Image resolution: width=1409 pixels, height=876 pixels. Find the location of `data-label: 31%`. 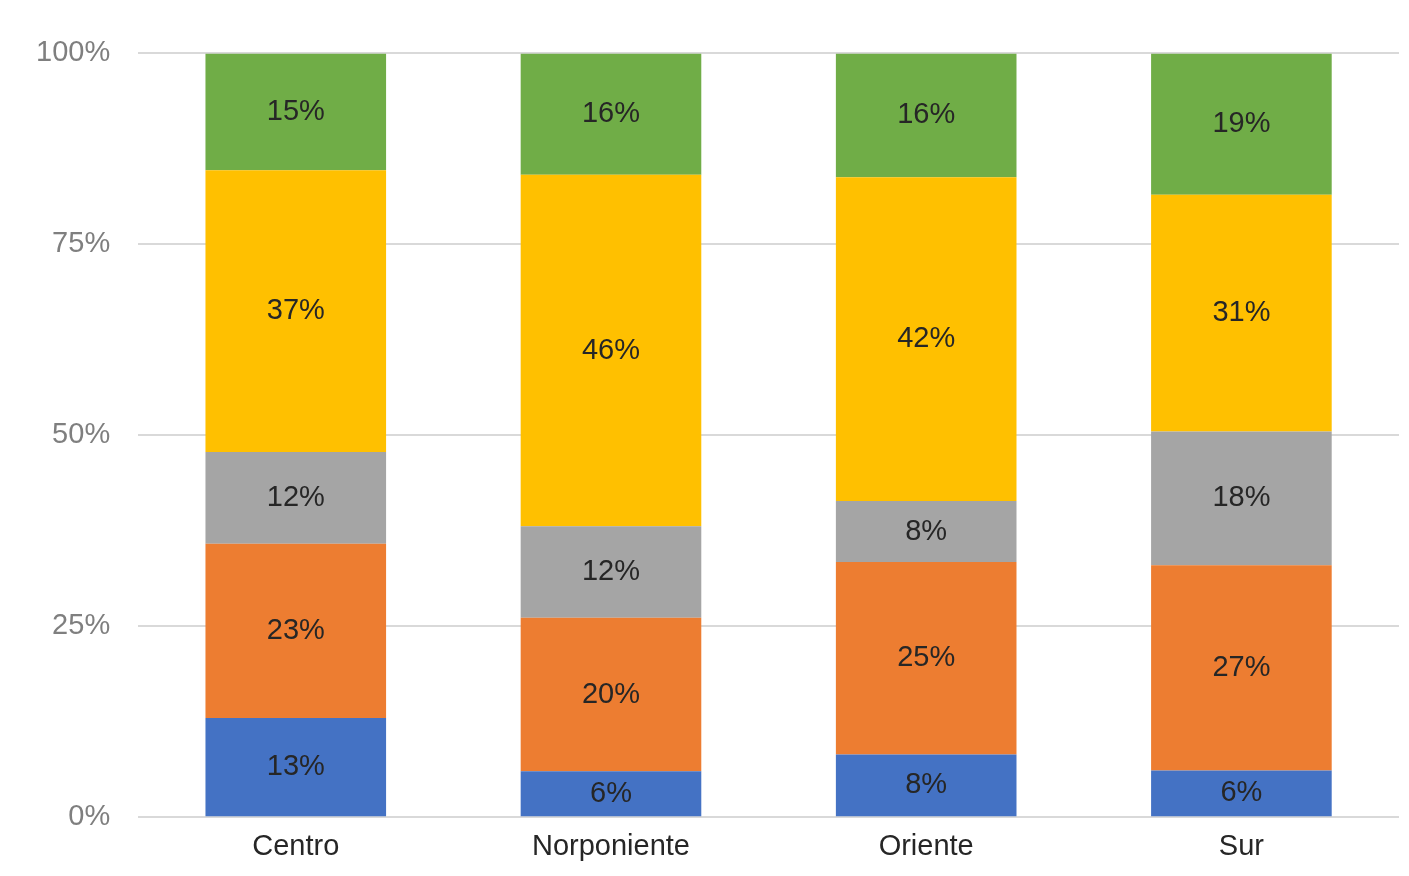

data-label: 31% is located at coordinates (1241, 311).